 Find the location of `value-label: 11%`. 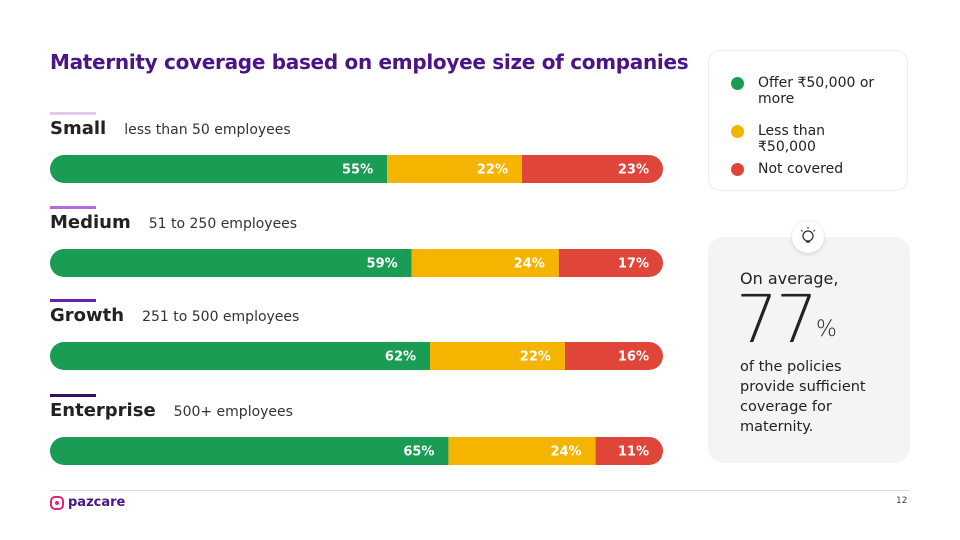

value-label: 11% is located at coordinates (633, 452).